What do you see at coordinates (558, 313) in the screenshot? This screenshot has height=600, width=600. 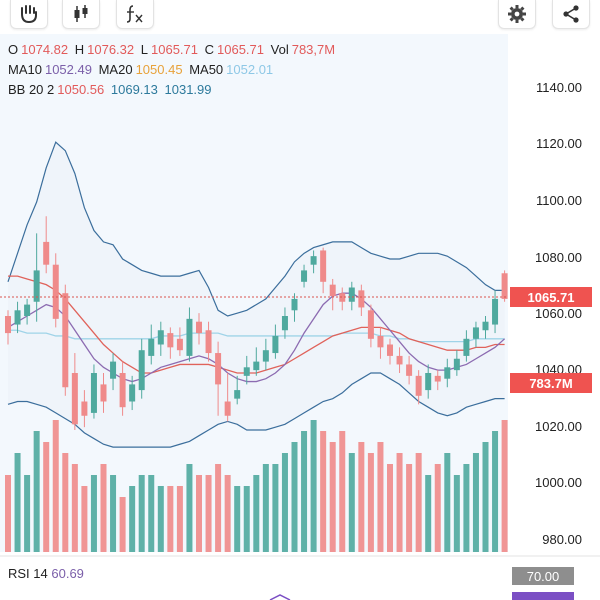 I see `price-axis-label: 1060.00` at bounding box center [558, 313].